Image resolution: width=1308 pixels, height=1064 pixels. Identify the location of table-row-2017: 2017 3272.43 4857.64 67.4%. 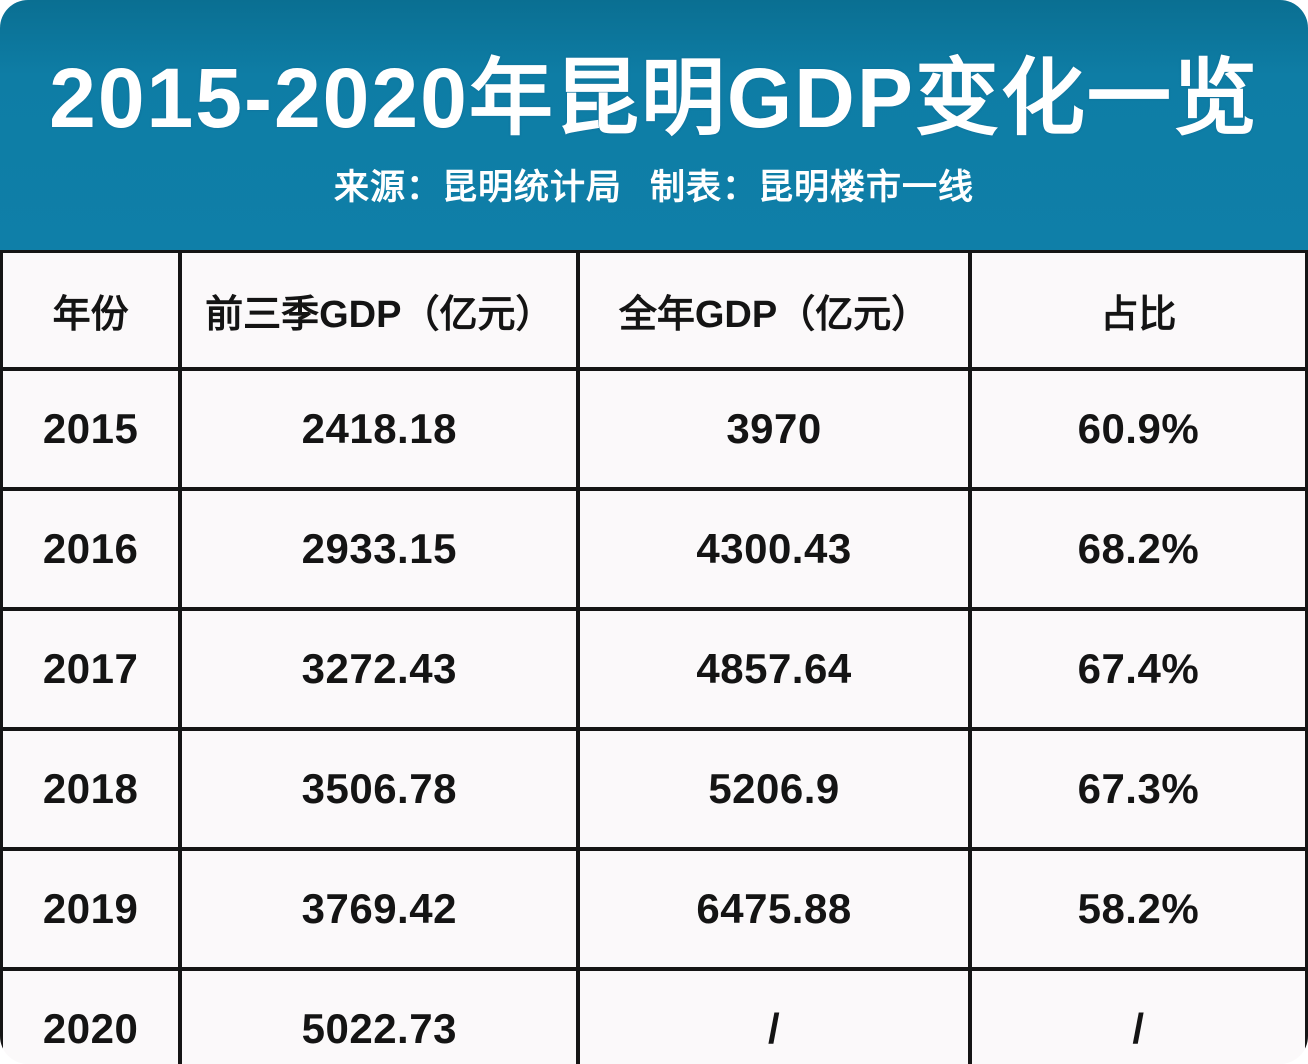
(654, 669).